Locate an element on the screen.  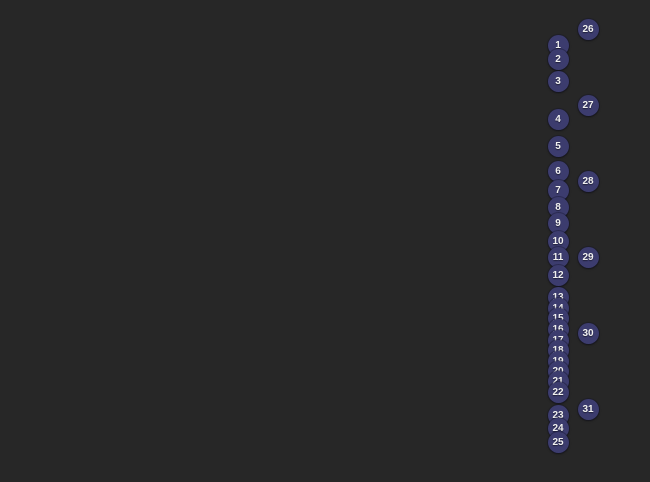
marker-8: 8 is located at coordinates (558, 207).